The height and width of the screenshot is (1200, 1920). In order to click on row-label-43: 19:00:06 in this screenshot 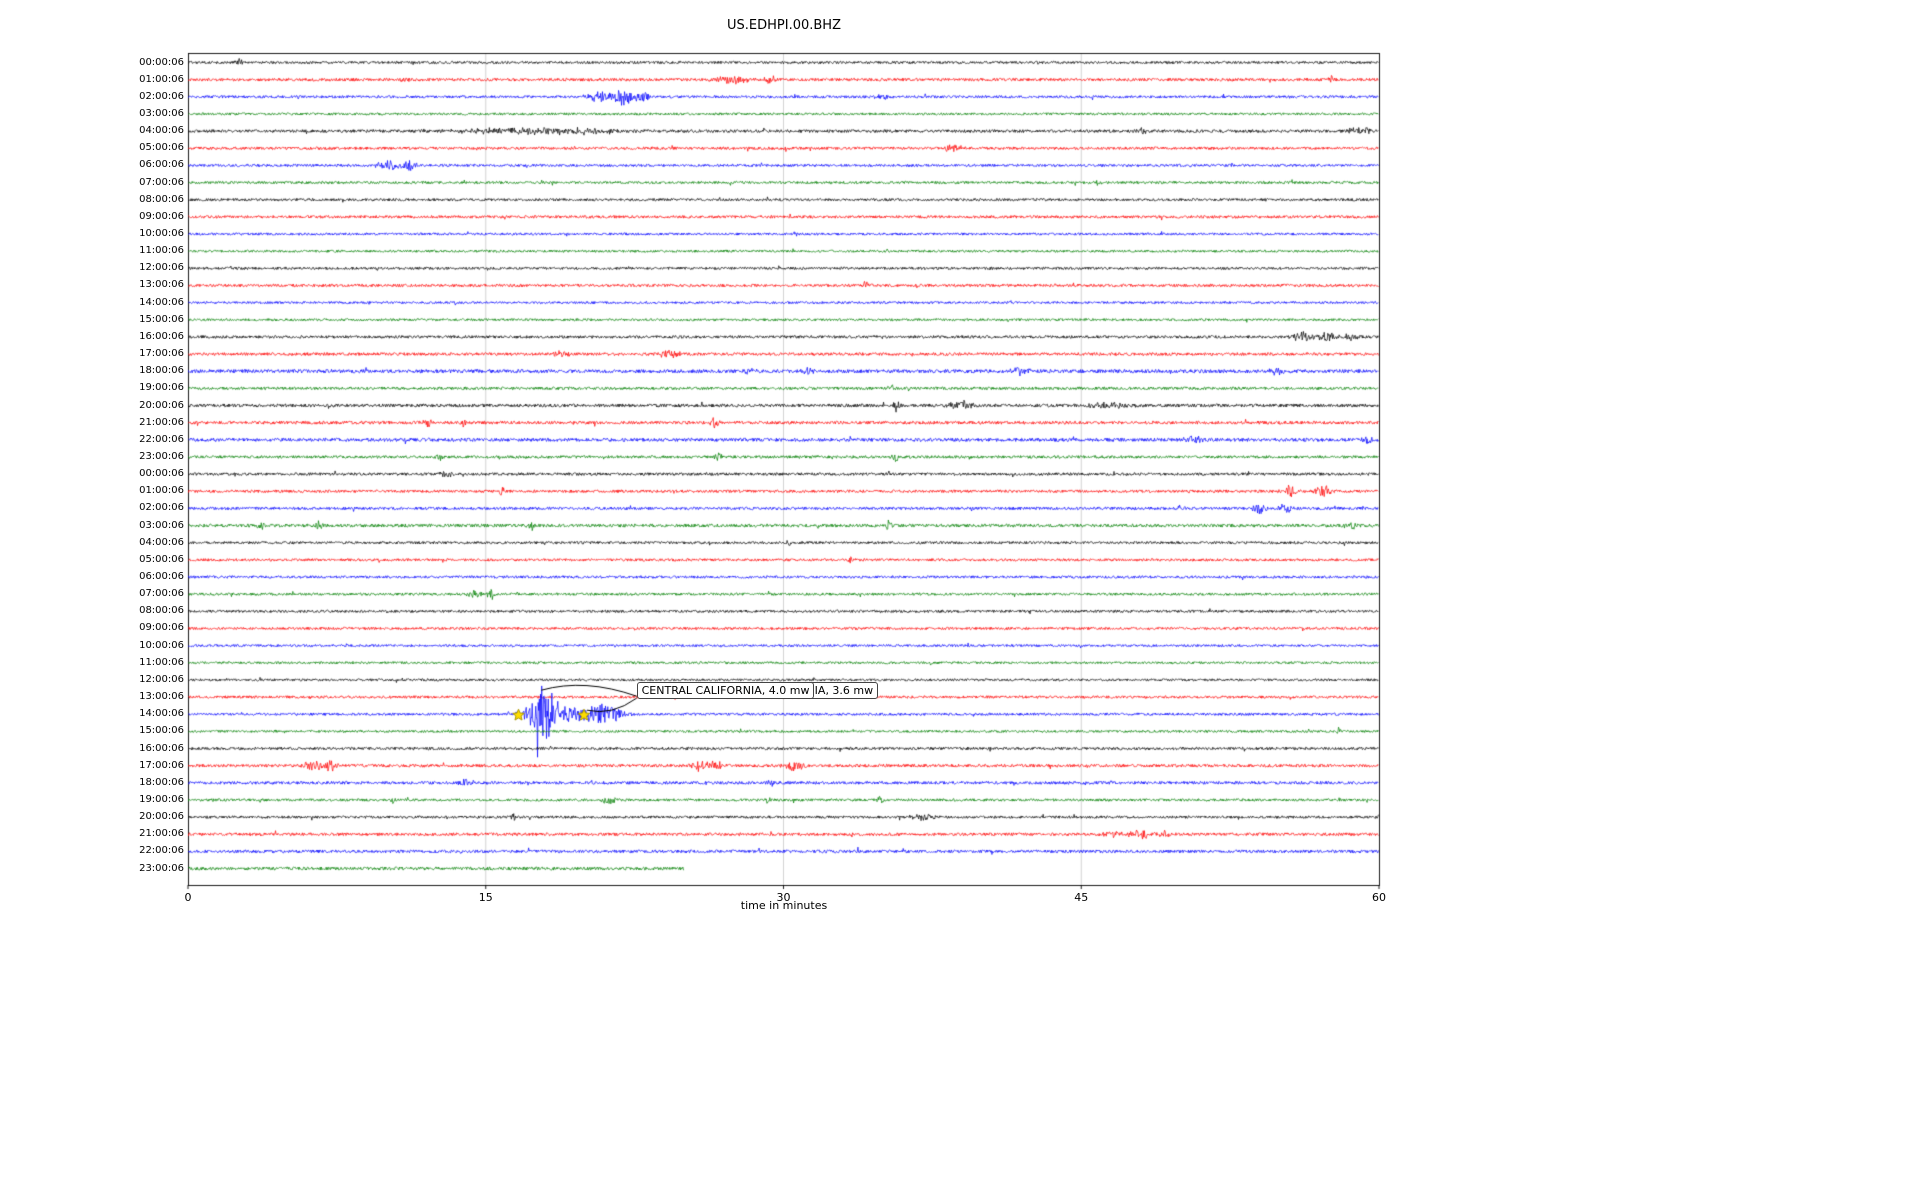, I will do `click(161, 799)`.